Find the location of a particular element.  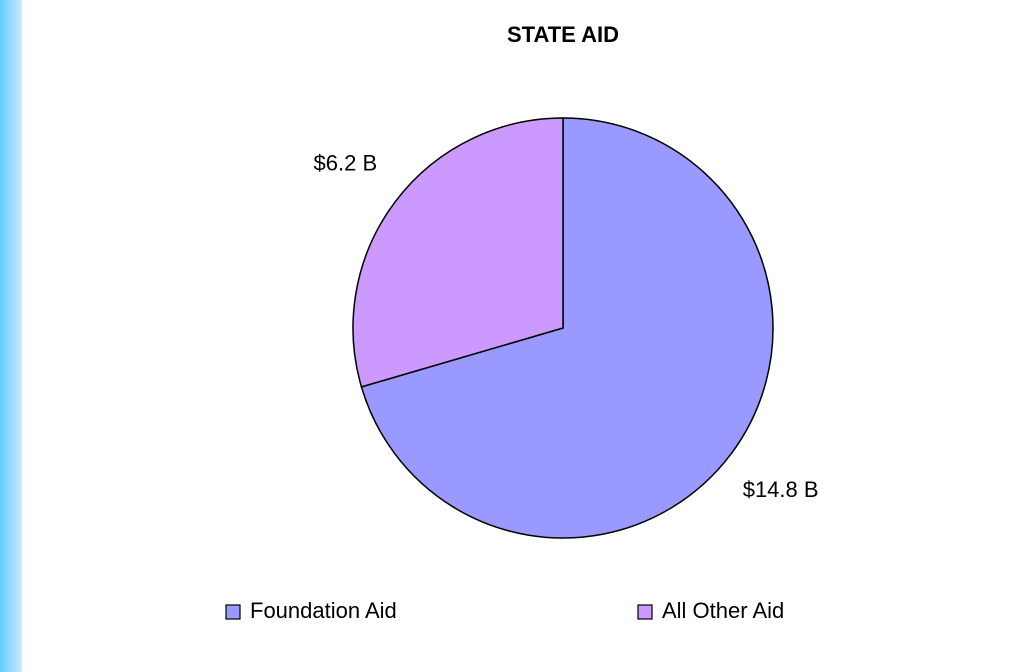

data-label: $6.2 B is located at coordinates (346, 163).